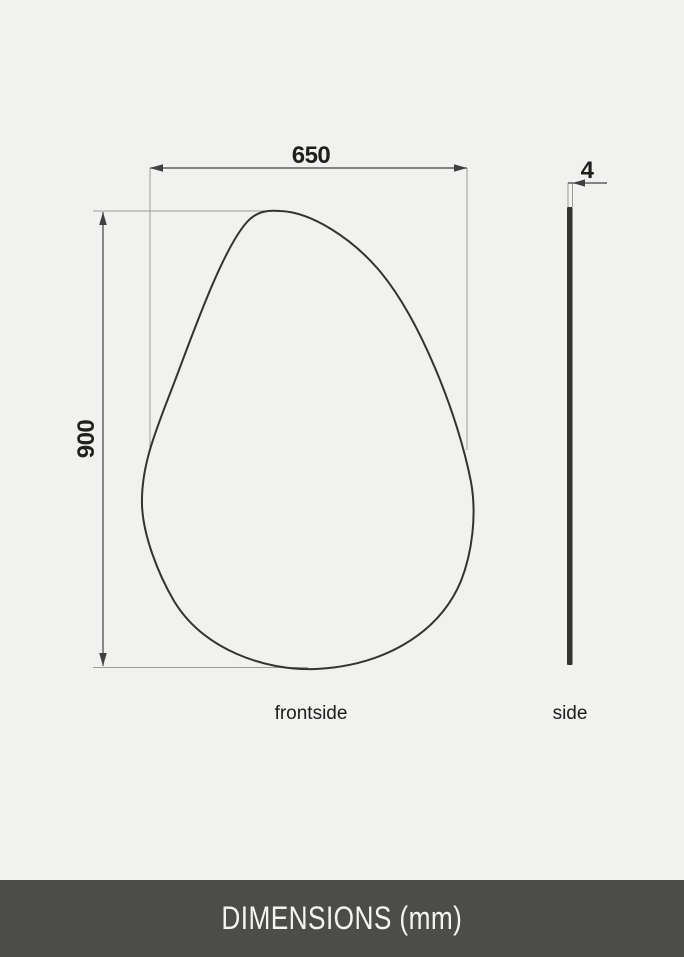  I want to click on thickness-dimension-line, so click(587, 183).